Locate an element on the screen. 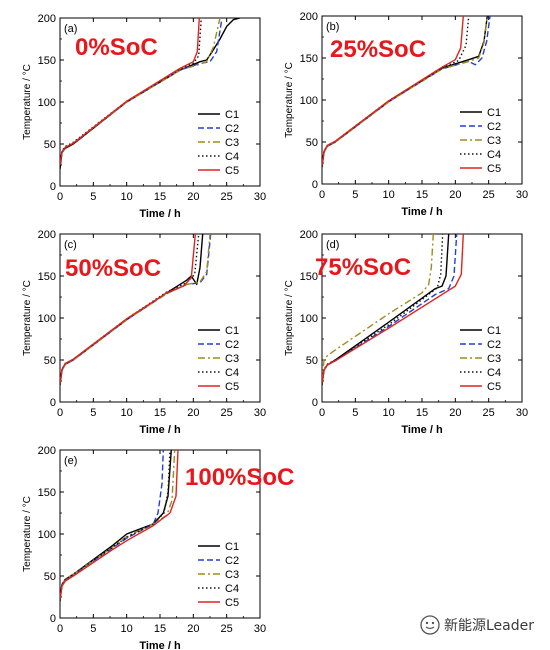 Image resolution: width=550 pixels, height=650 pixels. panel-label: (a) is located at coordinates (70, 29).